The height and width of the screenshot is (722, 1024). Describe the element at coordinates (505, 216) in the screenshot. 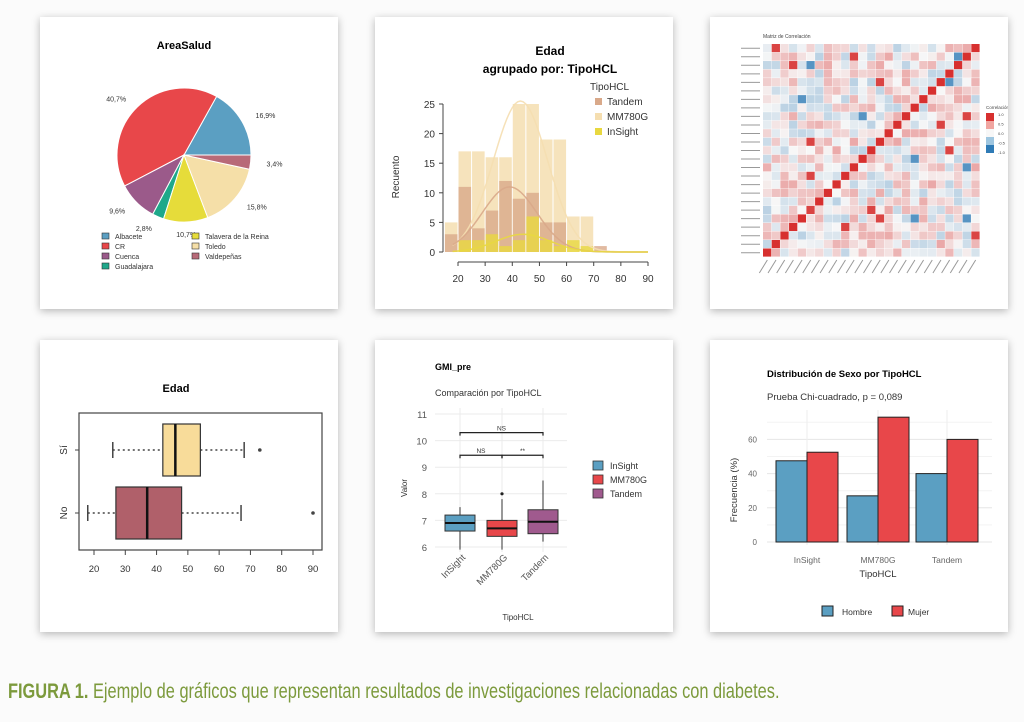

I see `histogram-bar-tandem` at that location.